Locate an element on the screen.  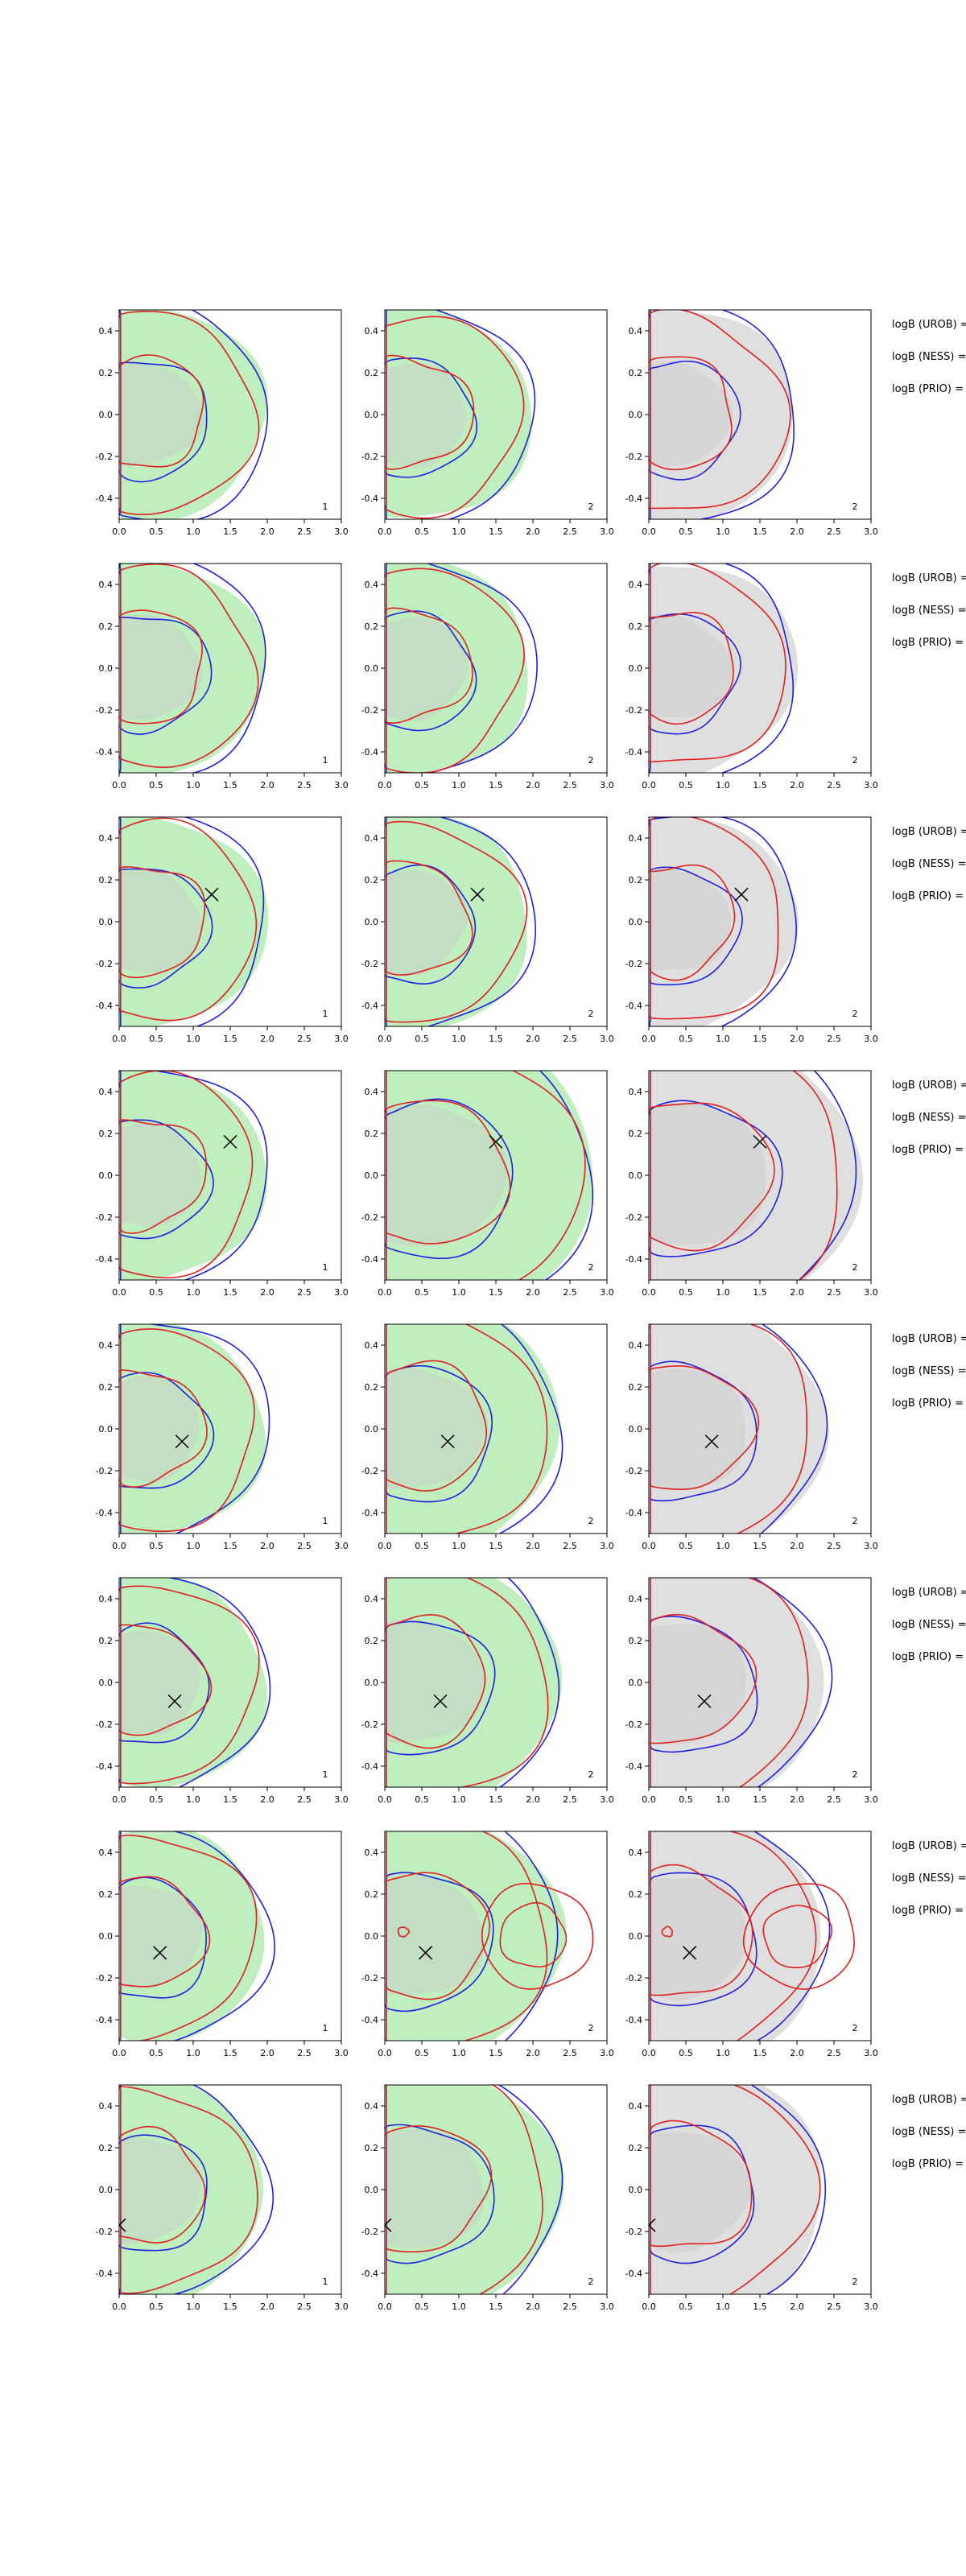
red-secondary-inner-contour is located at coordinates (797, 1937).